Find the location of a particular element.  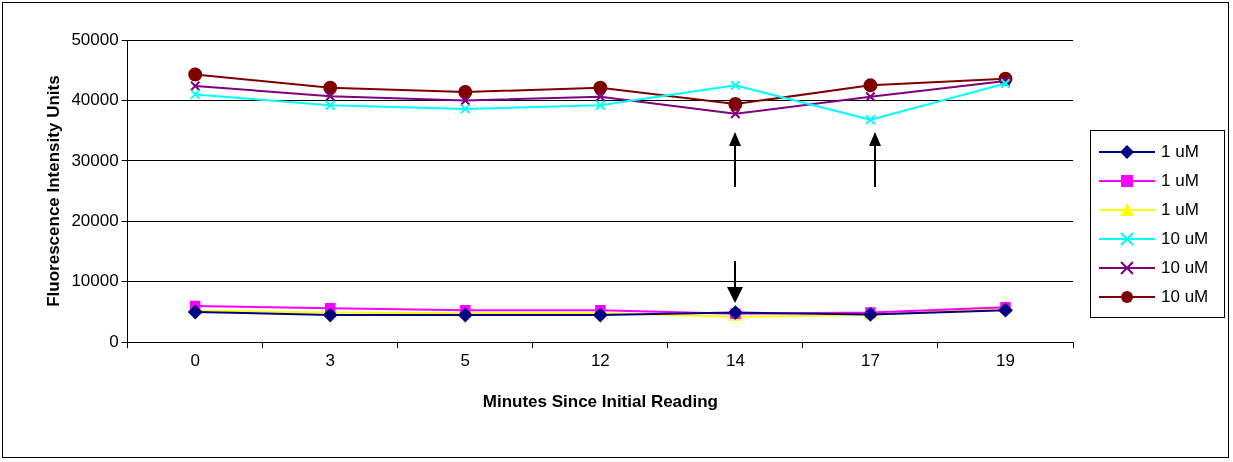

x-tick-label: 5 is located at coordinates (465, 361).